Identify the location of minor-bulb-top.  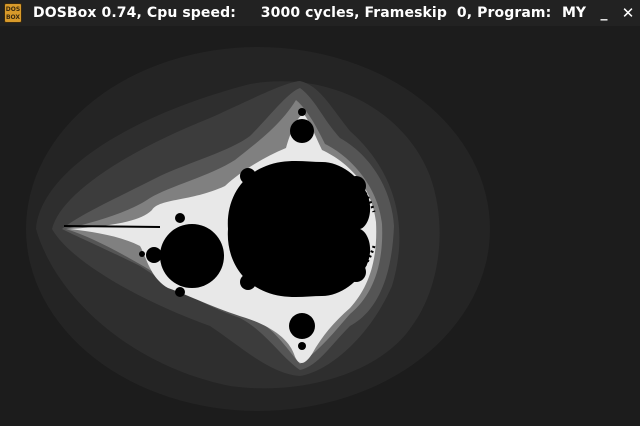
(302, 112).